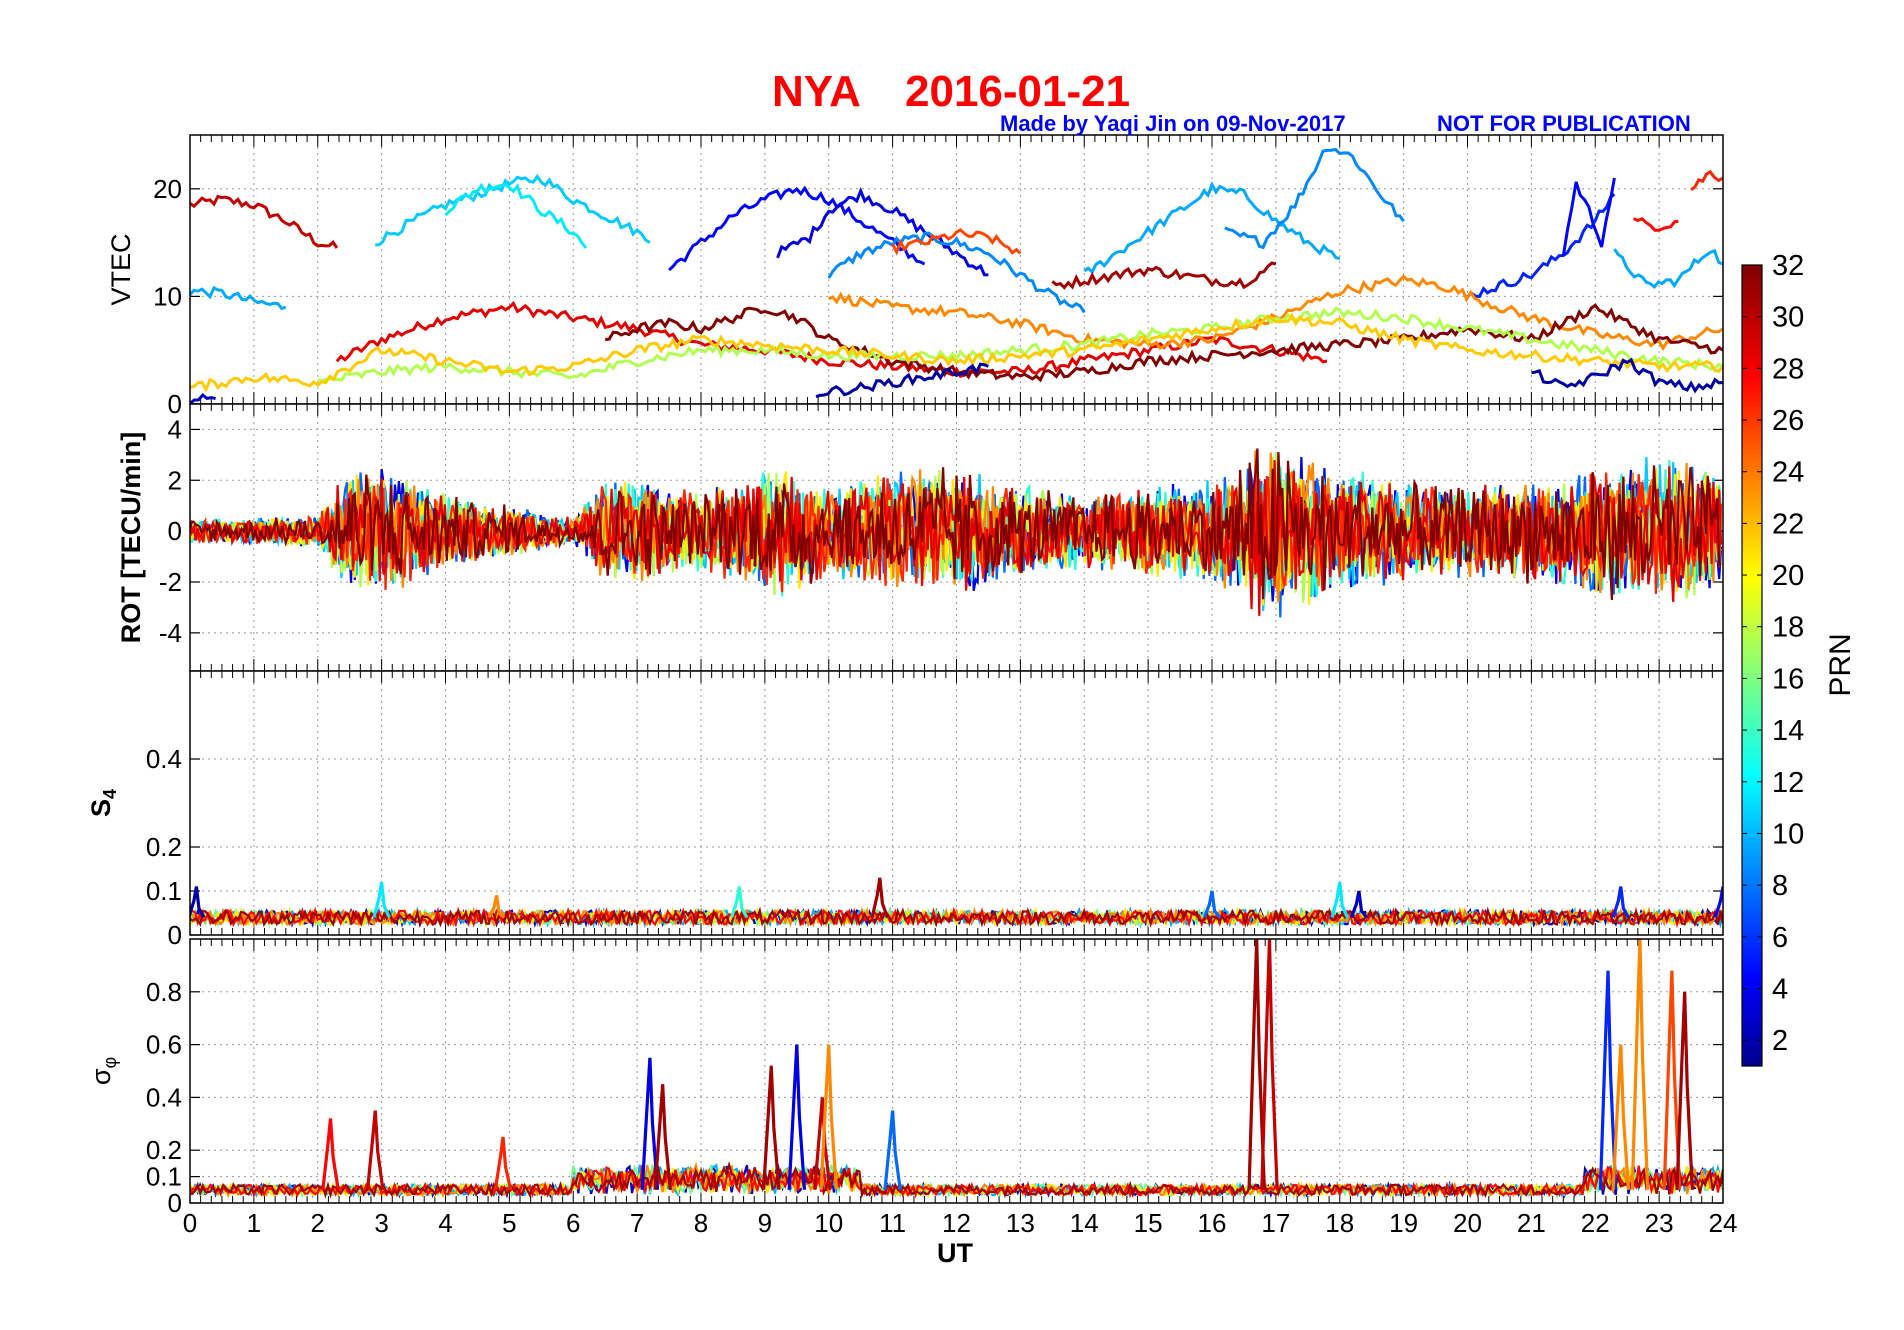  I want to click on colorbar-tick-label: 30, so click(1788, 318).